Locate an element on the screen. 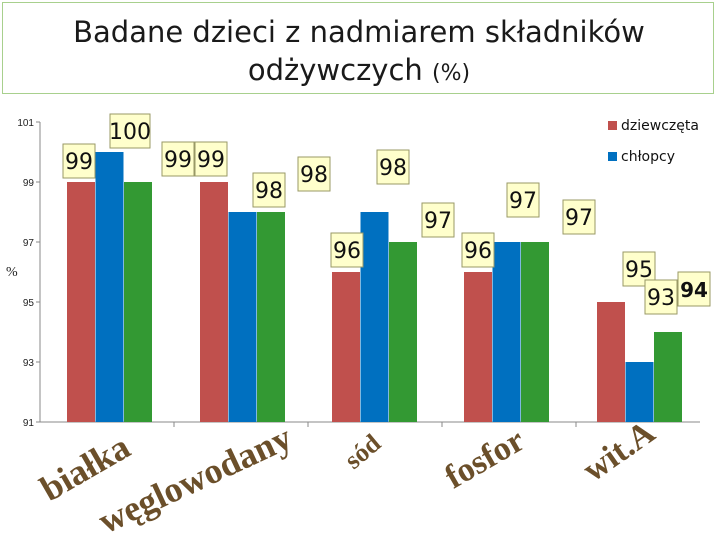 The image size is (720, 540). y-tick-label: 101 is located at coordinates (25, 123).